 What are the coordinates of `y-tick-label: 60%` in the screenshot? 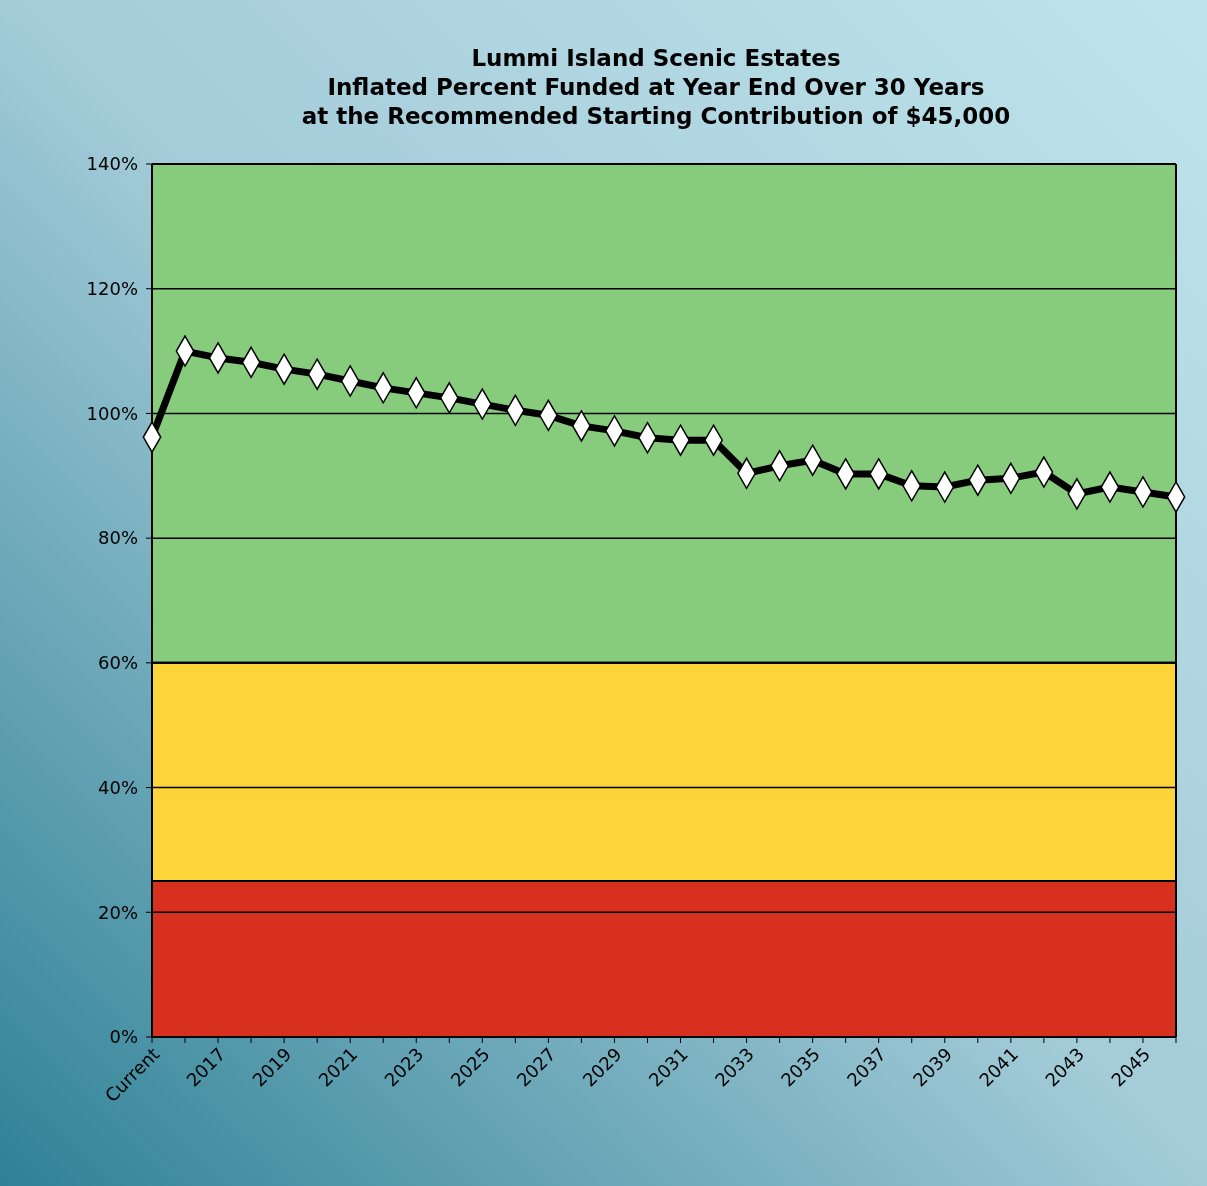 It's located at (117, 663).